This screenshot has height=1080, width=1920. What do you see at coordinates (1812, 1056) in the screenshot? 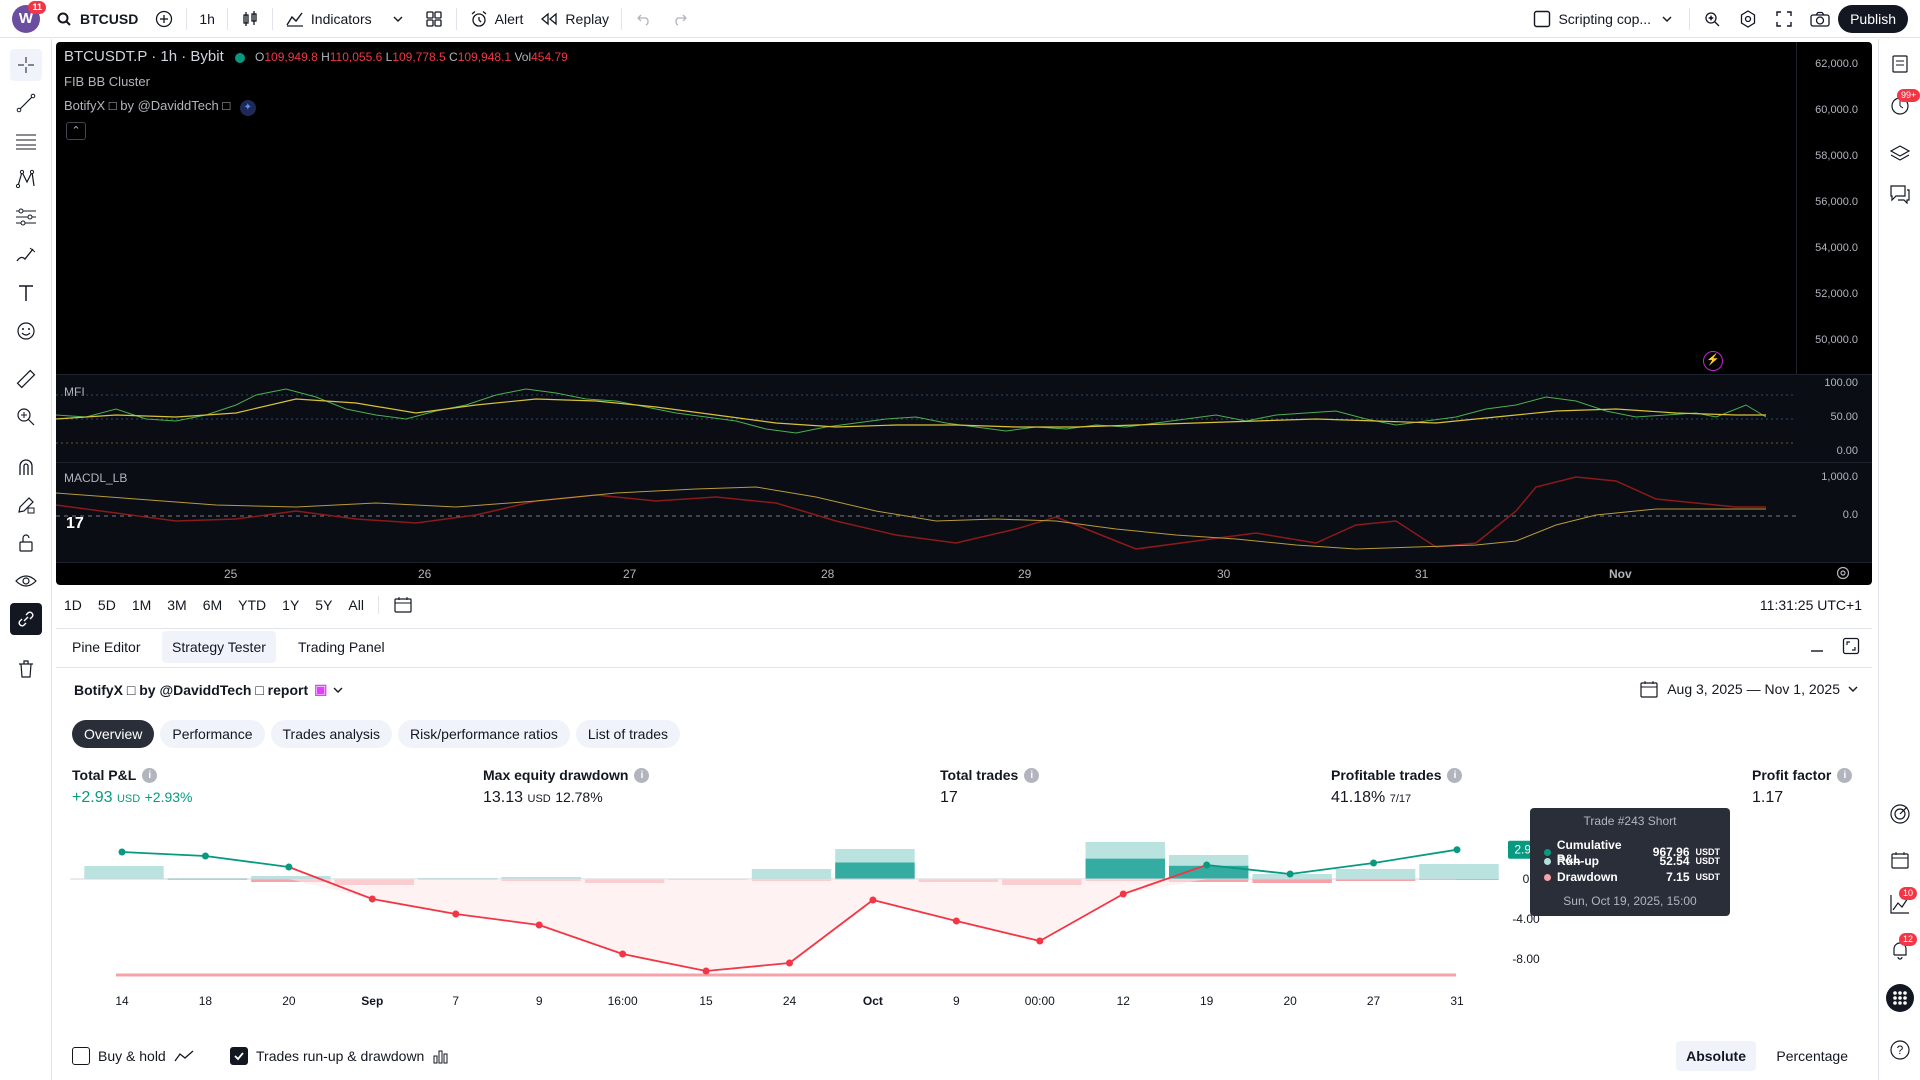
I see `percentage-toggle: Percentage` at bounding box center [1812, 1056].